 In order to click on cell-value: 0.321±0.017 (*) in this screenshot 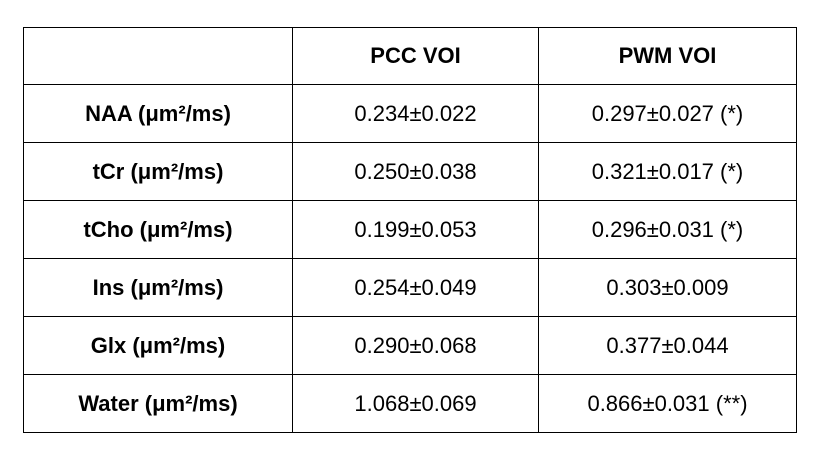, I will do `click(667, 171)`.